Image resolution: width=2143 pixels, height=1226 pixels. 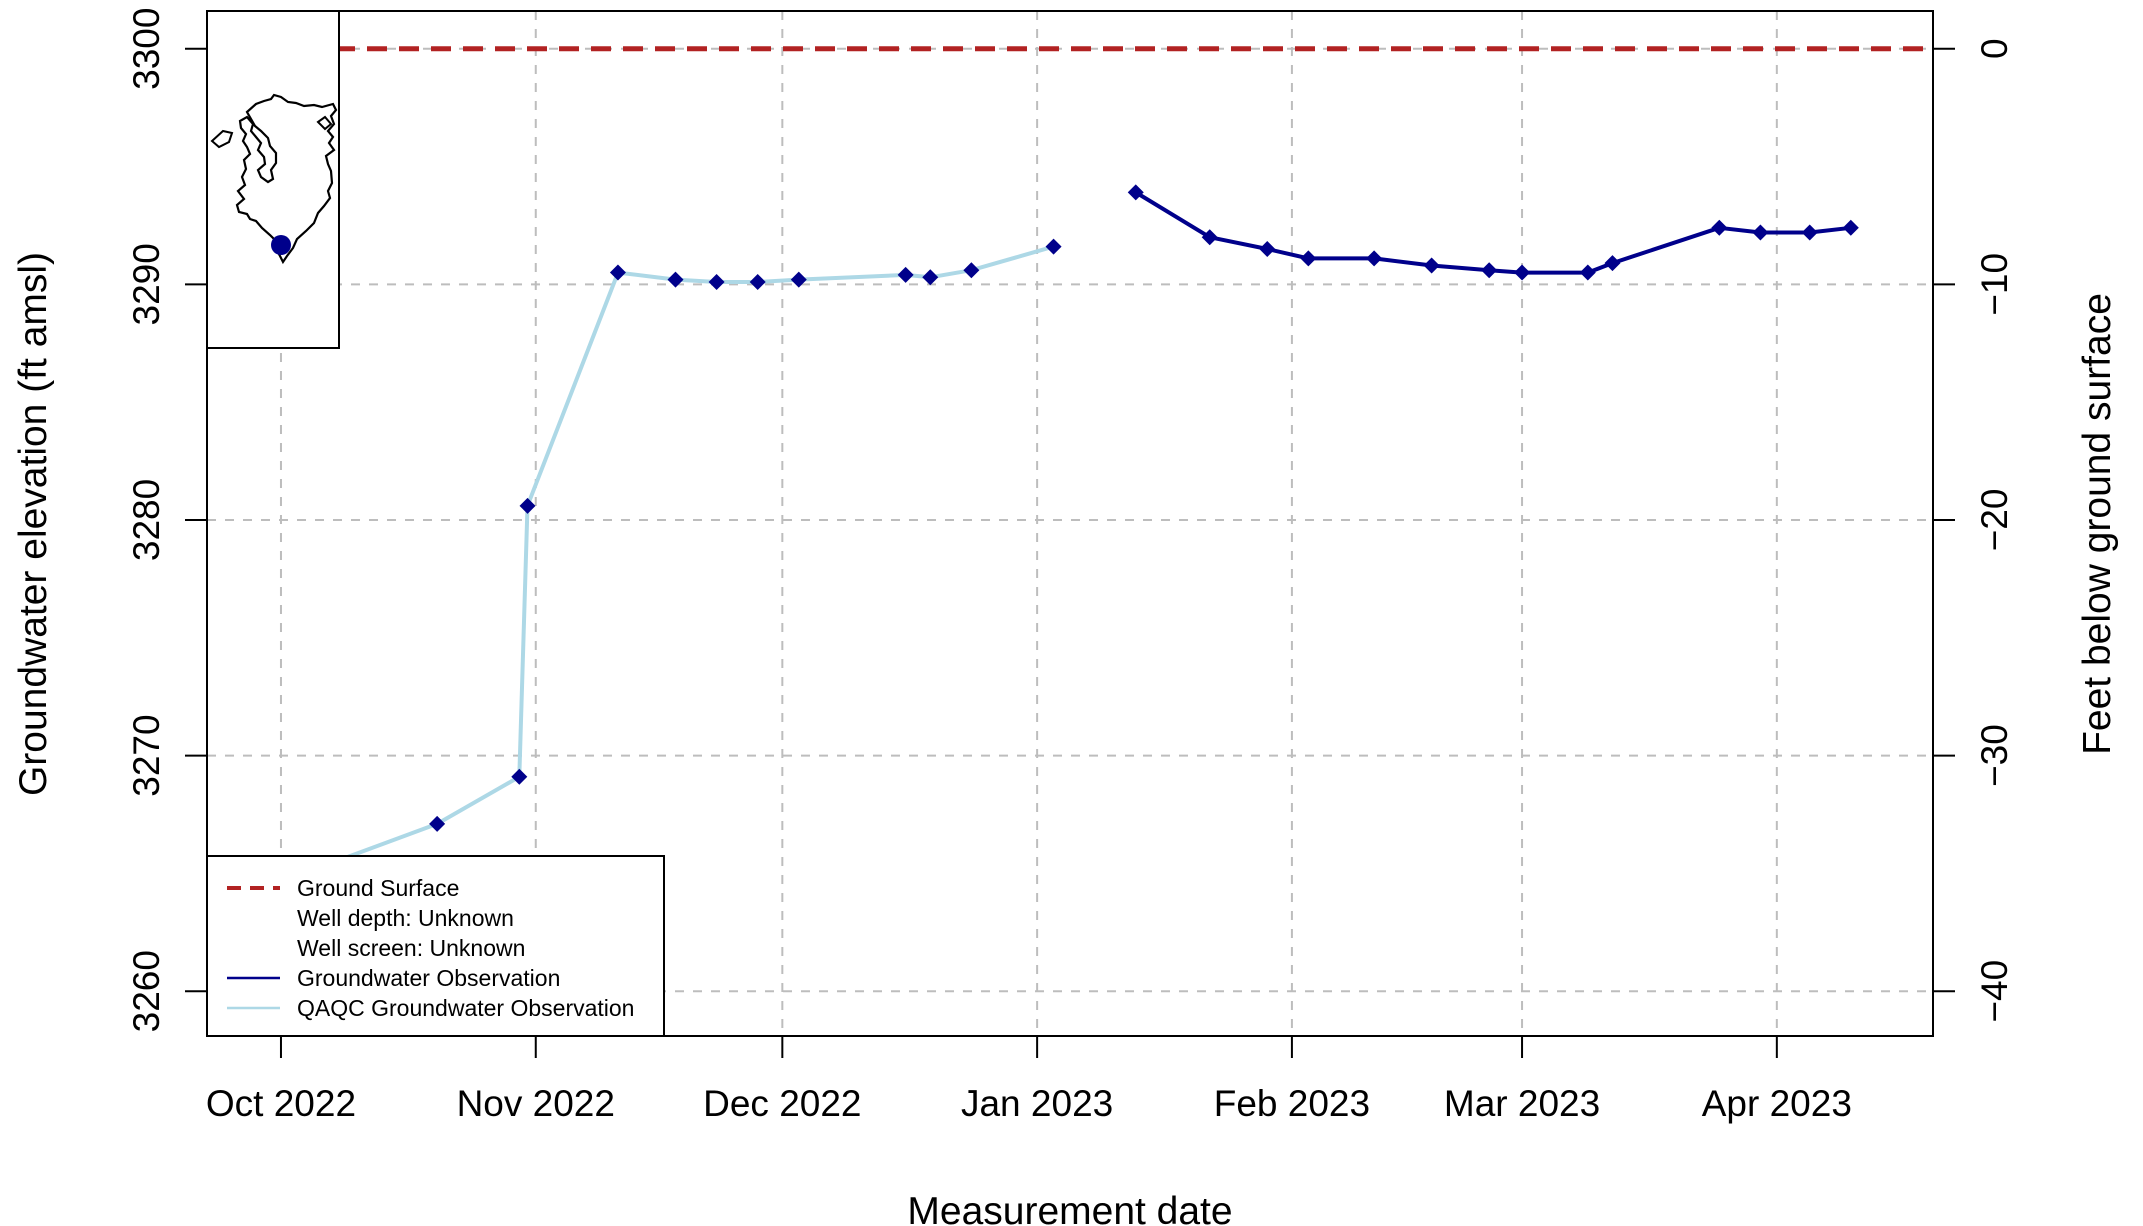 What do you see at coordinates (1777, 1103) in the screenshot?
I see `x-tick-label: Apr 2023` at bounding box center [1777, 1103].